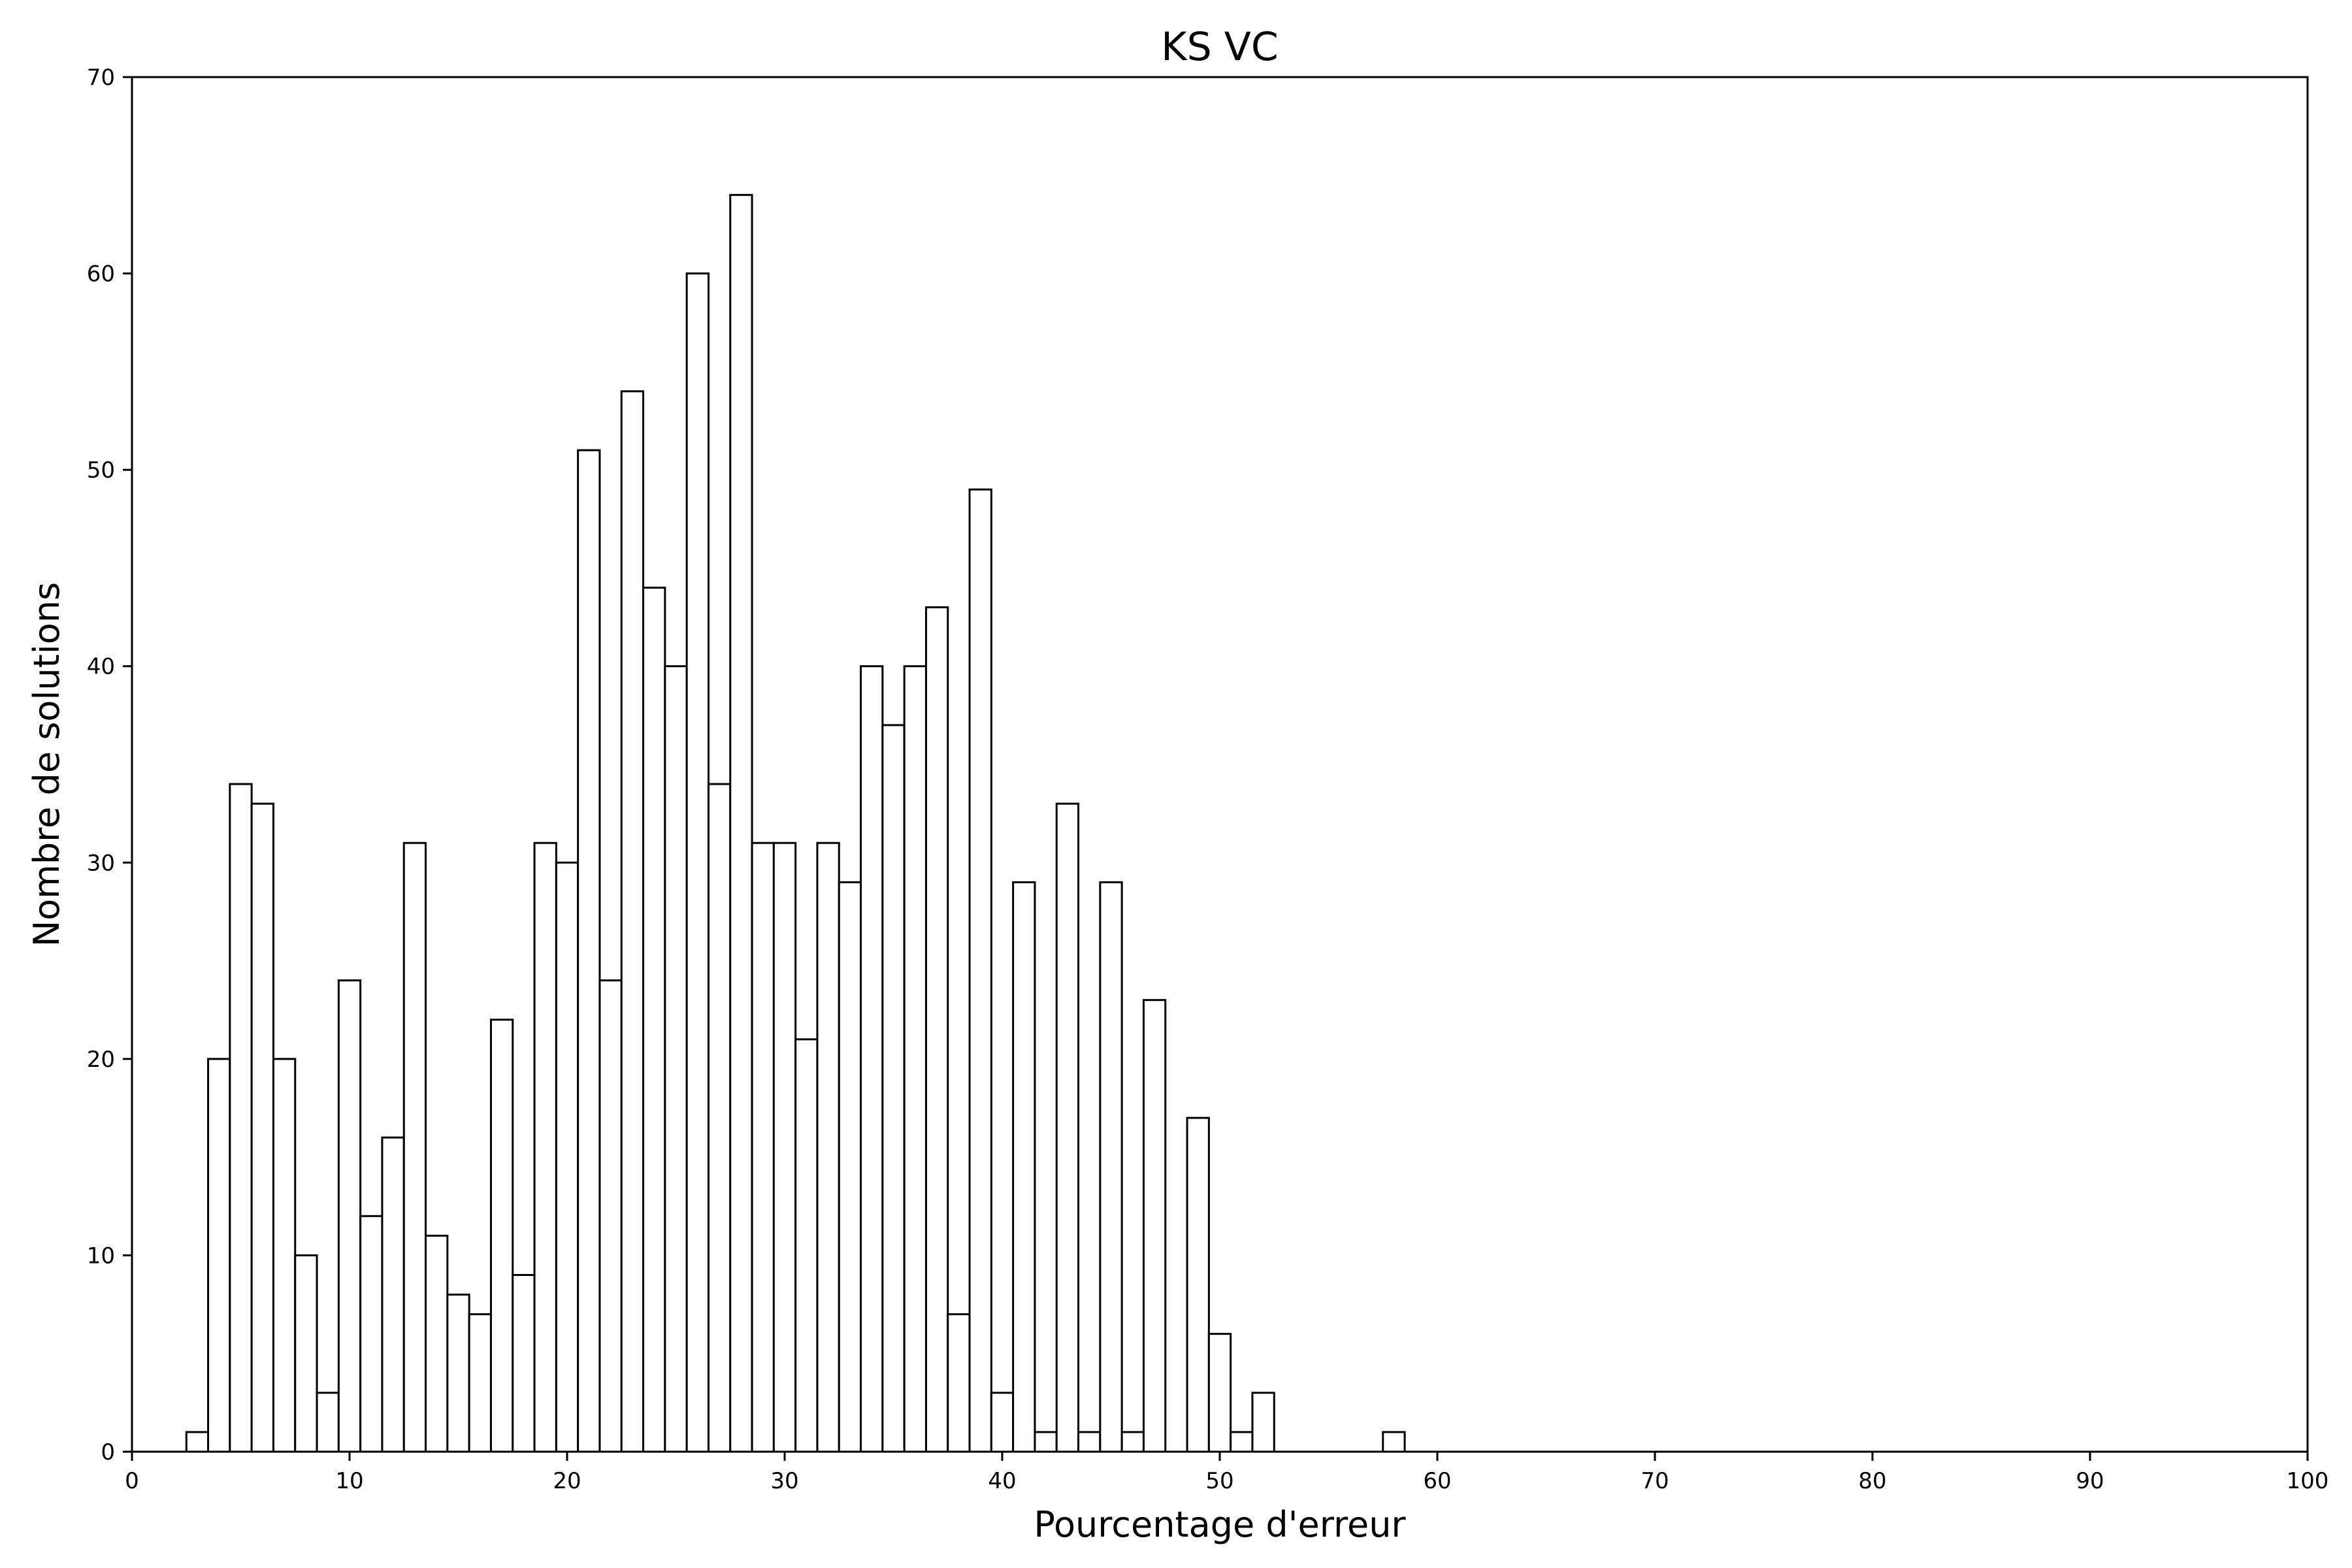 This screenshot has height=1568, width=2352. Describe the element at coordinates (46, 764) in the screenshot. I see `y-axis-label: Nombre de solutions` at that location.